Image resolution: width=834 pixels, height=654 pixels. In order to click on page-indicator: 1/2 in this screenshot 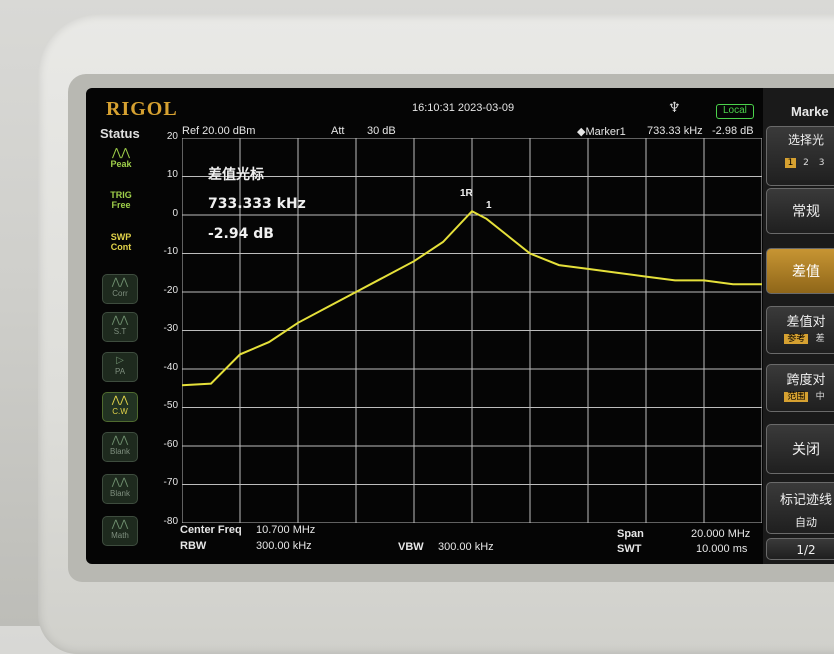, I will do `click(800, 549)`.